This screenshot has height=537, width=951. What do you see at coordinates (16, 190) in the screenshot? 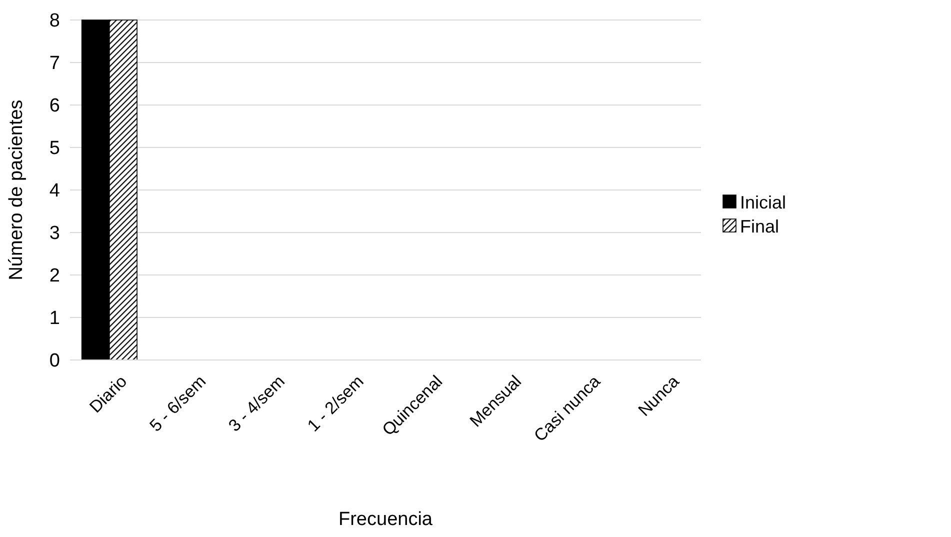
I see `y-axis-title: Número de pacientes` at bounding box center [16, 190].